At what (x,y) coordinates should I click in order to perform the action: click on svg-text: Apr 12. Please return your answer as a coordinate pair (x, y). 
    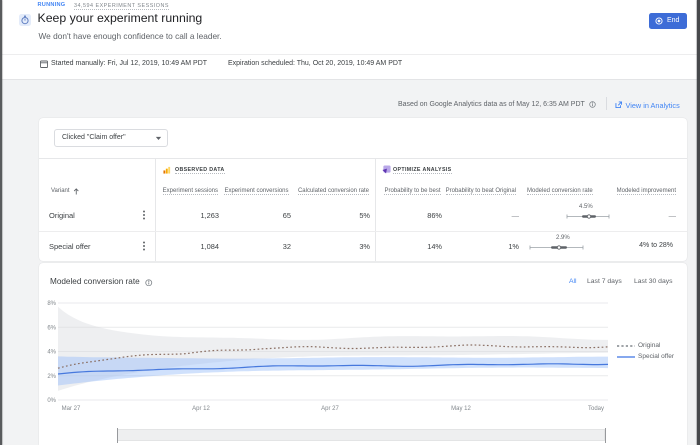
    Looking at the image, I should click on (201, 409).